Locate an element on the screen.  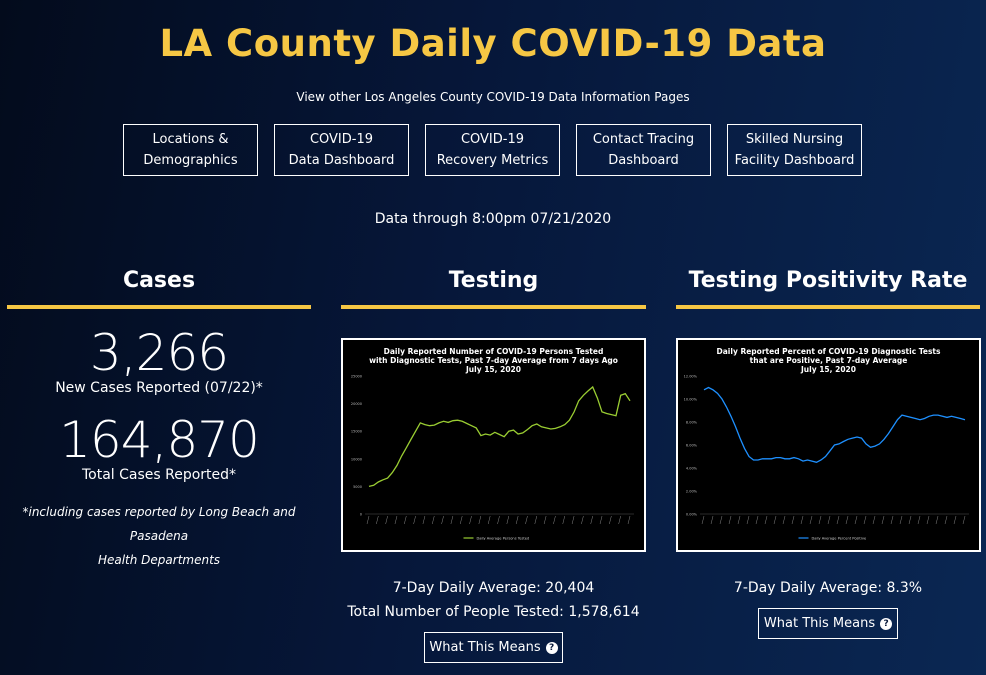
positivity-what-this-means-label: What This Means is located at coordinates (819, 623).